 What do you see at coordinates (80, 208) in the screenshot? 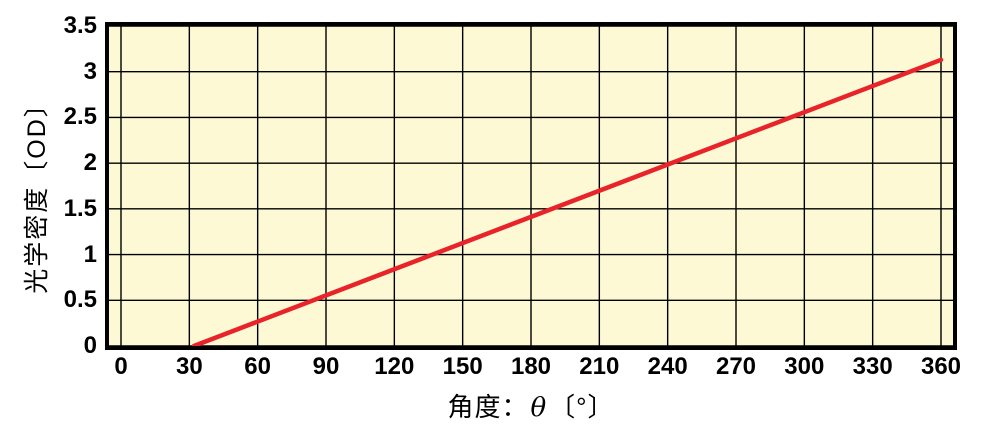
I see `y-tick-label: 1.5` at bounding box center [80, 208].